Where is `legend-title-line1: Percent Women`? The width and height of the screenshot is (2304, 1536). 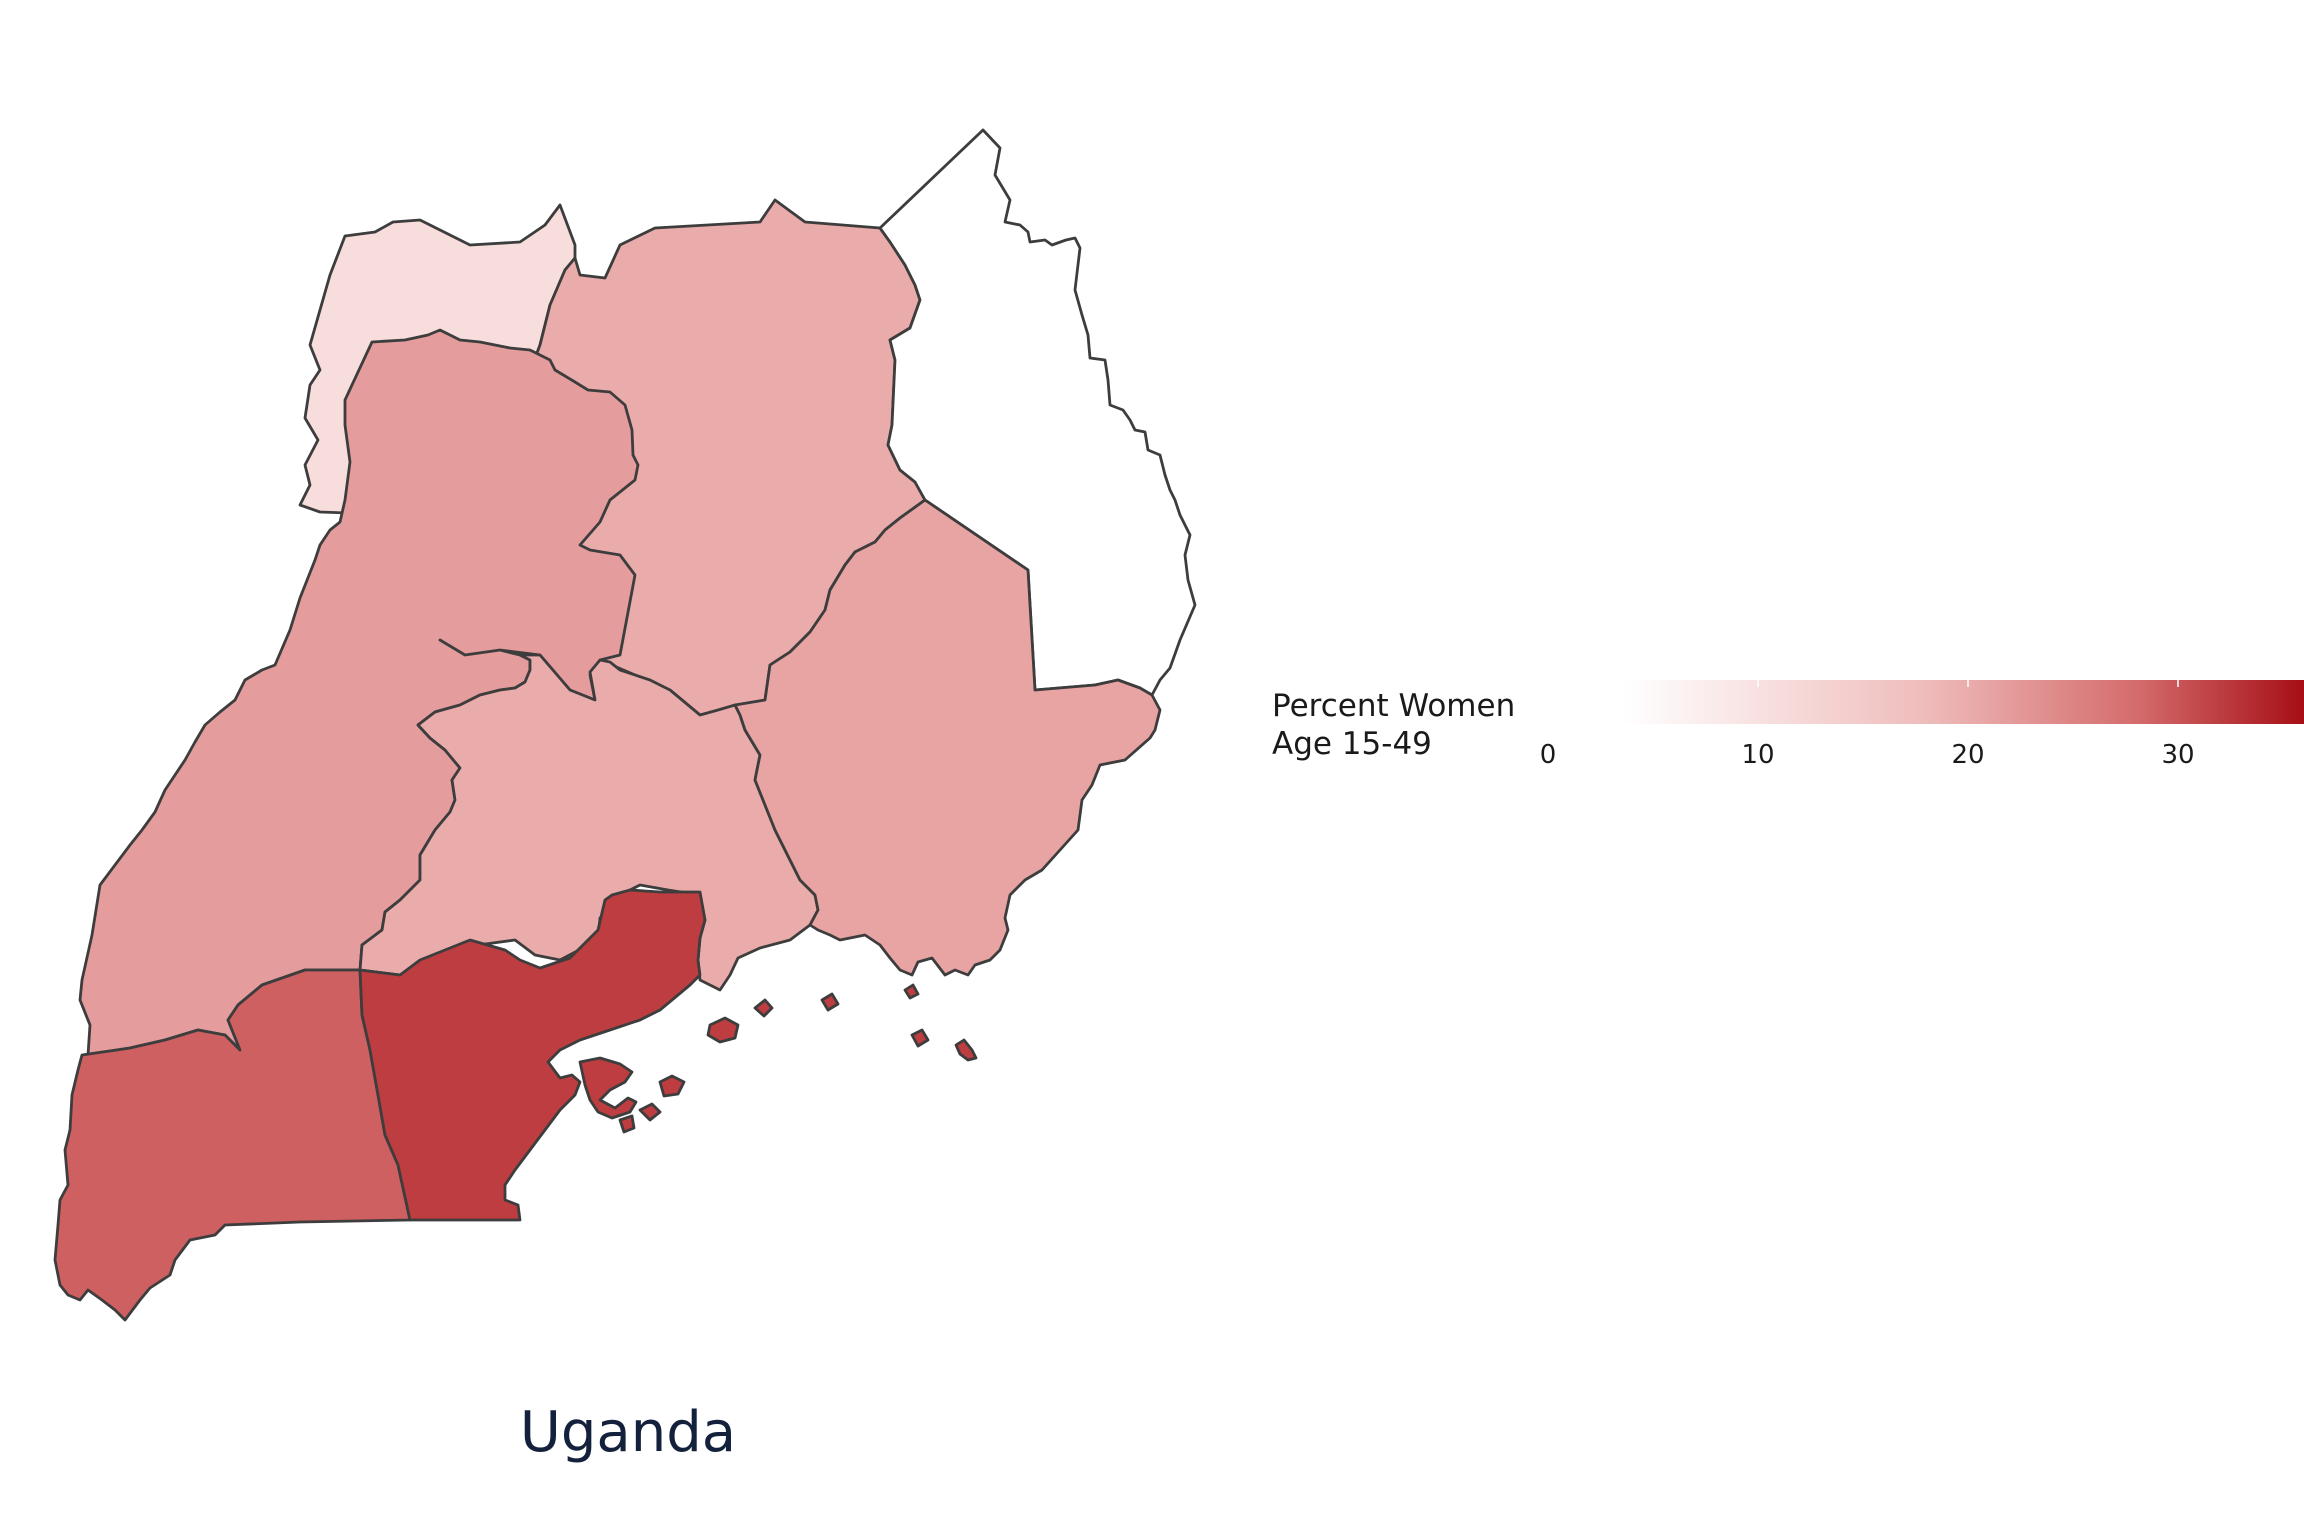 legend-title-line1: Percent Women is located at coordinates (1394, 706).